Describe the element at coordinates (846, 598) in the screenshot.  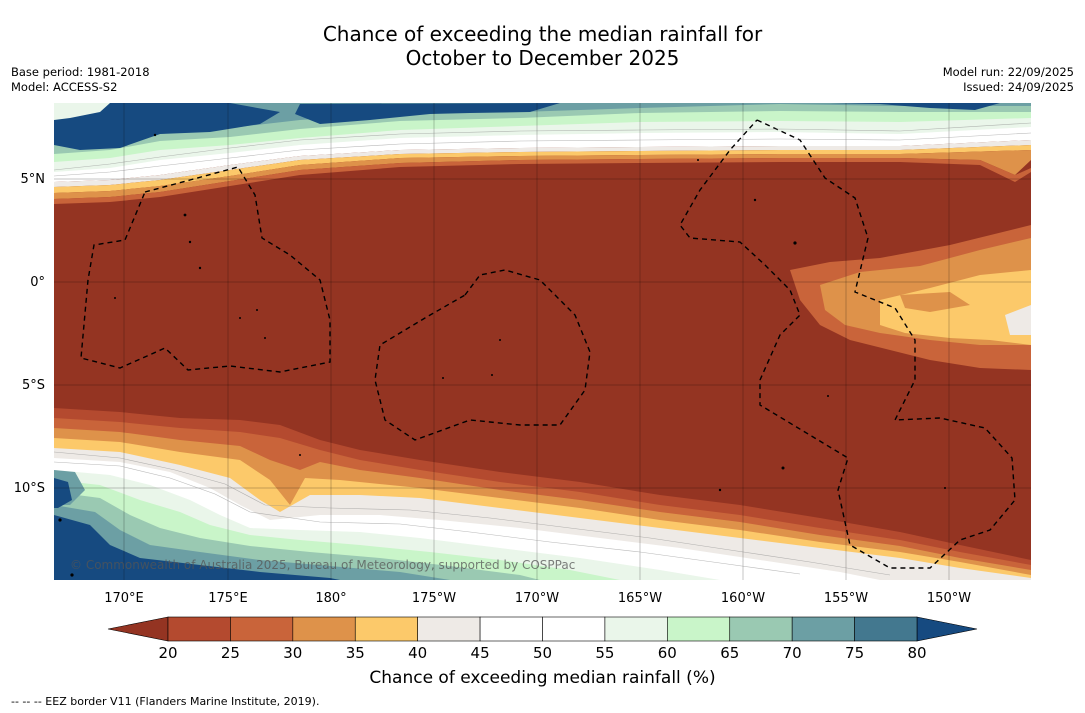
I see `lon-label: 155°W` at that location.